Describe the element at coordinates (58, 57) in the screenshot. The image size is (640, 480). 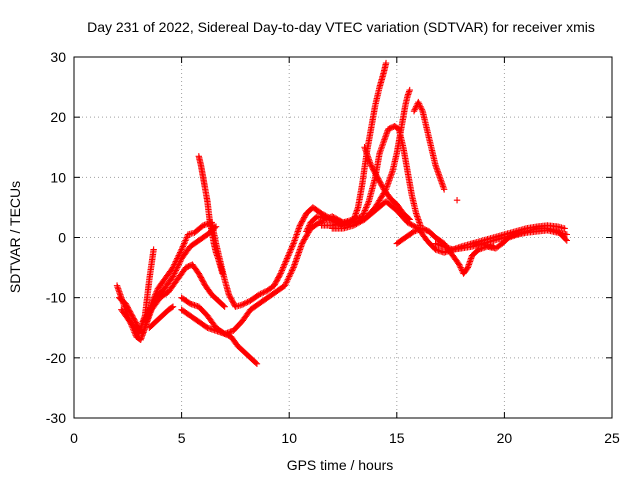
I see `y-tick-label: 30` at that location.